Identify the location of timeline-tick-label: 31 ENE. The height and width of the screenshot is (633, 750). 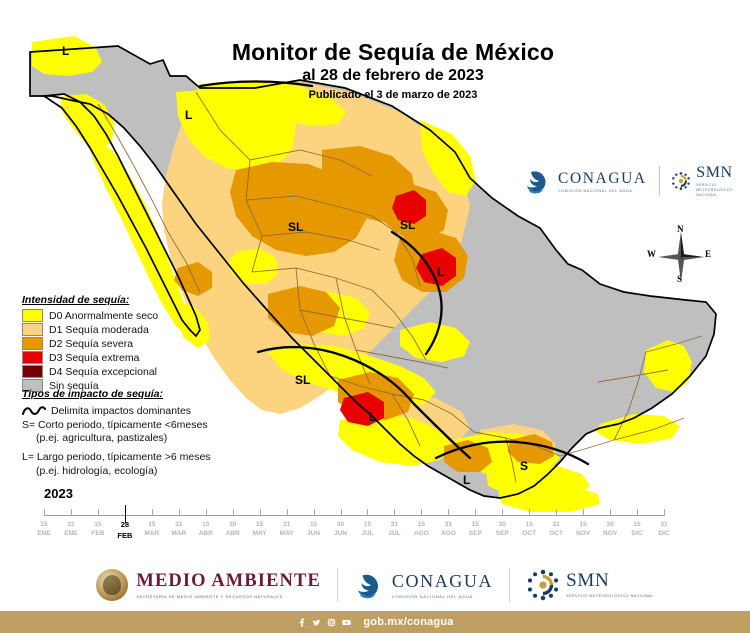
(71, 529).